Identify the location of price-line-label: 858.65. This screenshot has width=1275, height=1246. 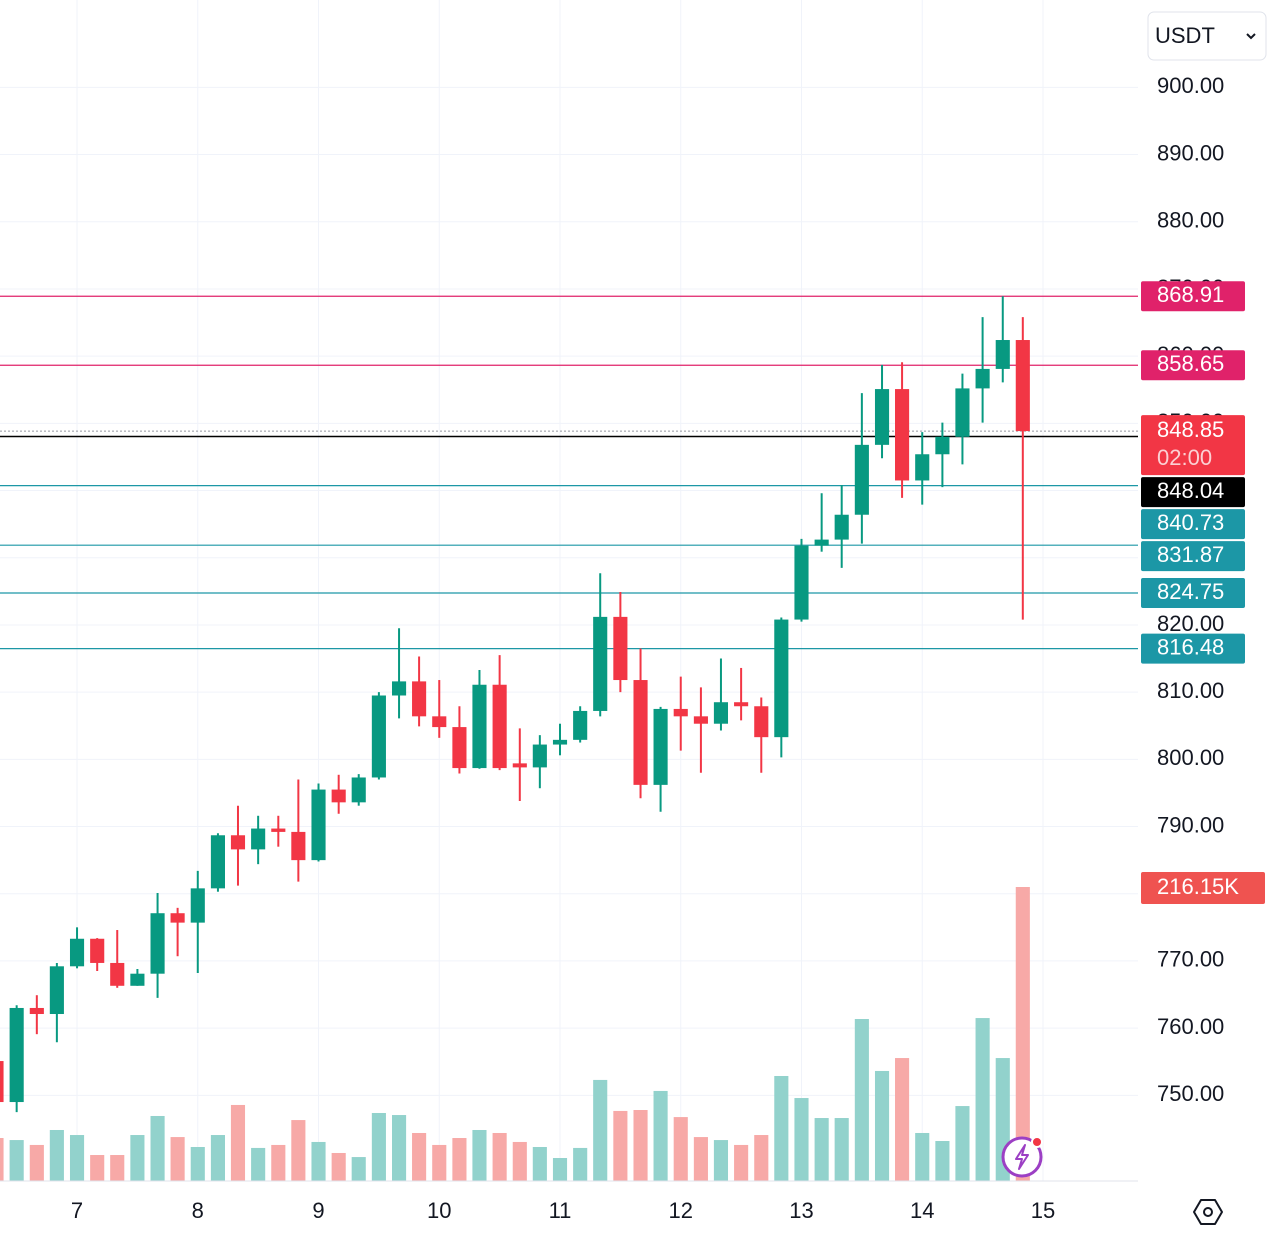
(1190, 363).